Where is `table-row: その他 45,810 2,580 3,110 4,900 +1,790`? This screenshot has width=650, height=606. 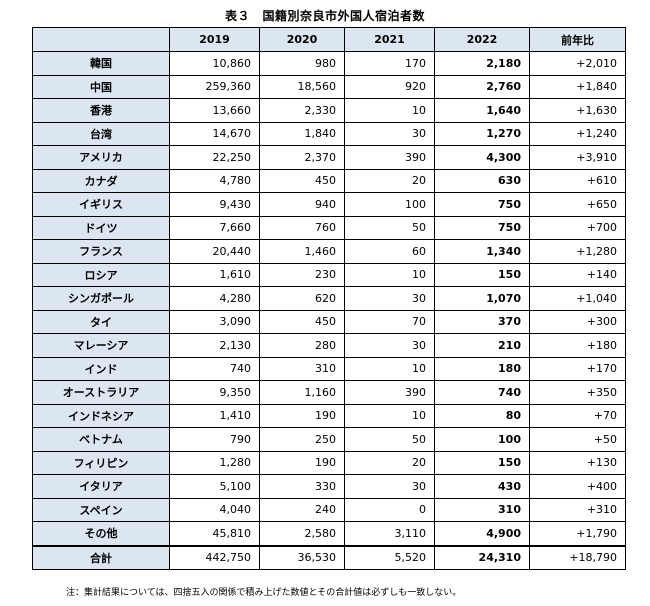
table-row: その他 45,810 2,580 3,110 4,900 +1,790 is located at coordinates (329, 533).